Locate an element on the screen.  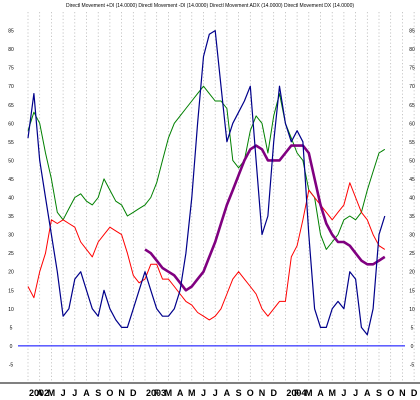
x-tick-label: 2004 is located at coordinates (296, 393).